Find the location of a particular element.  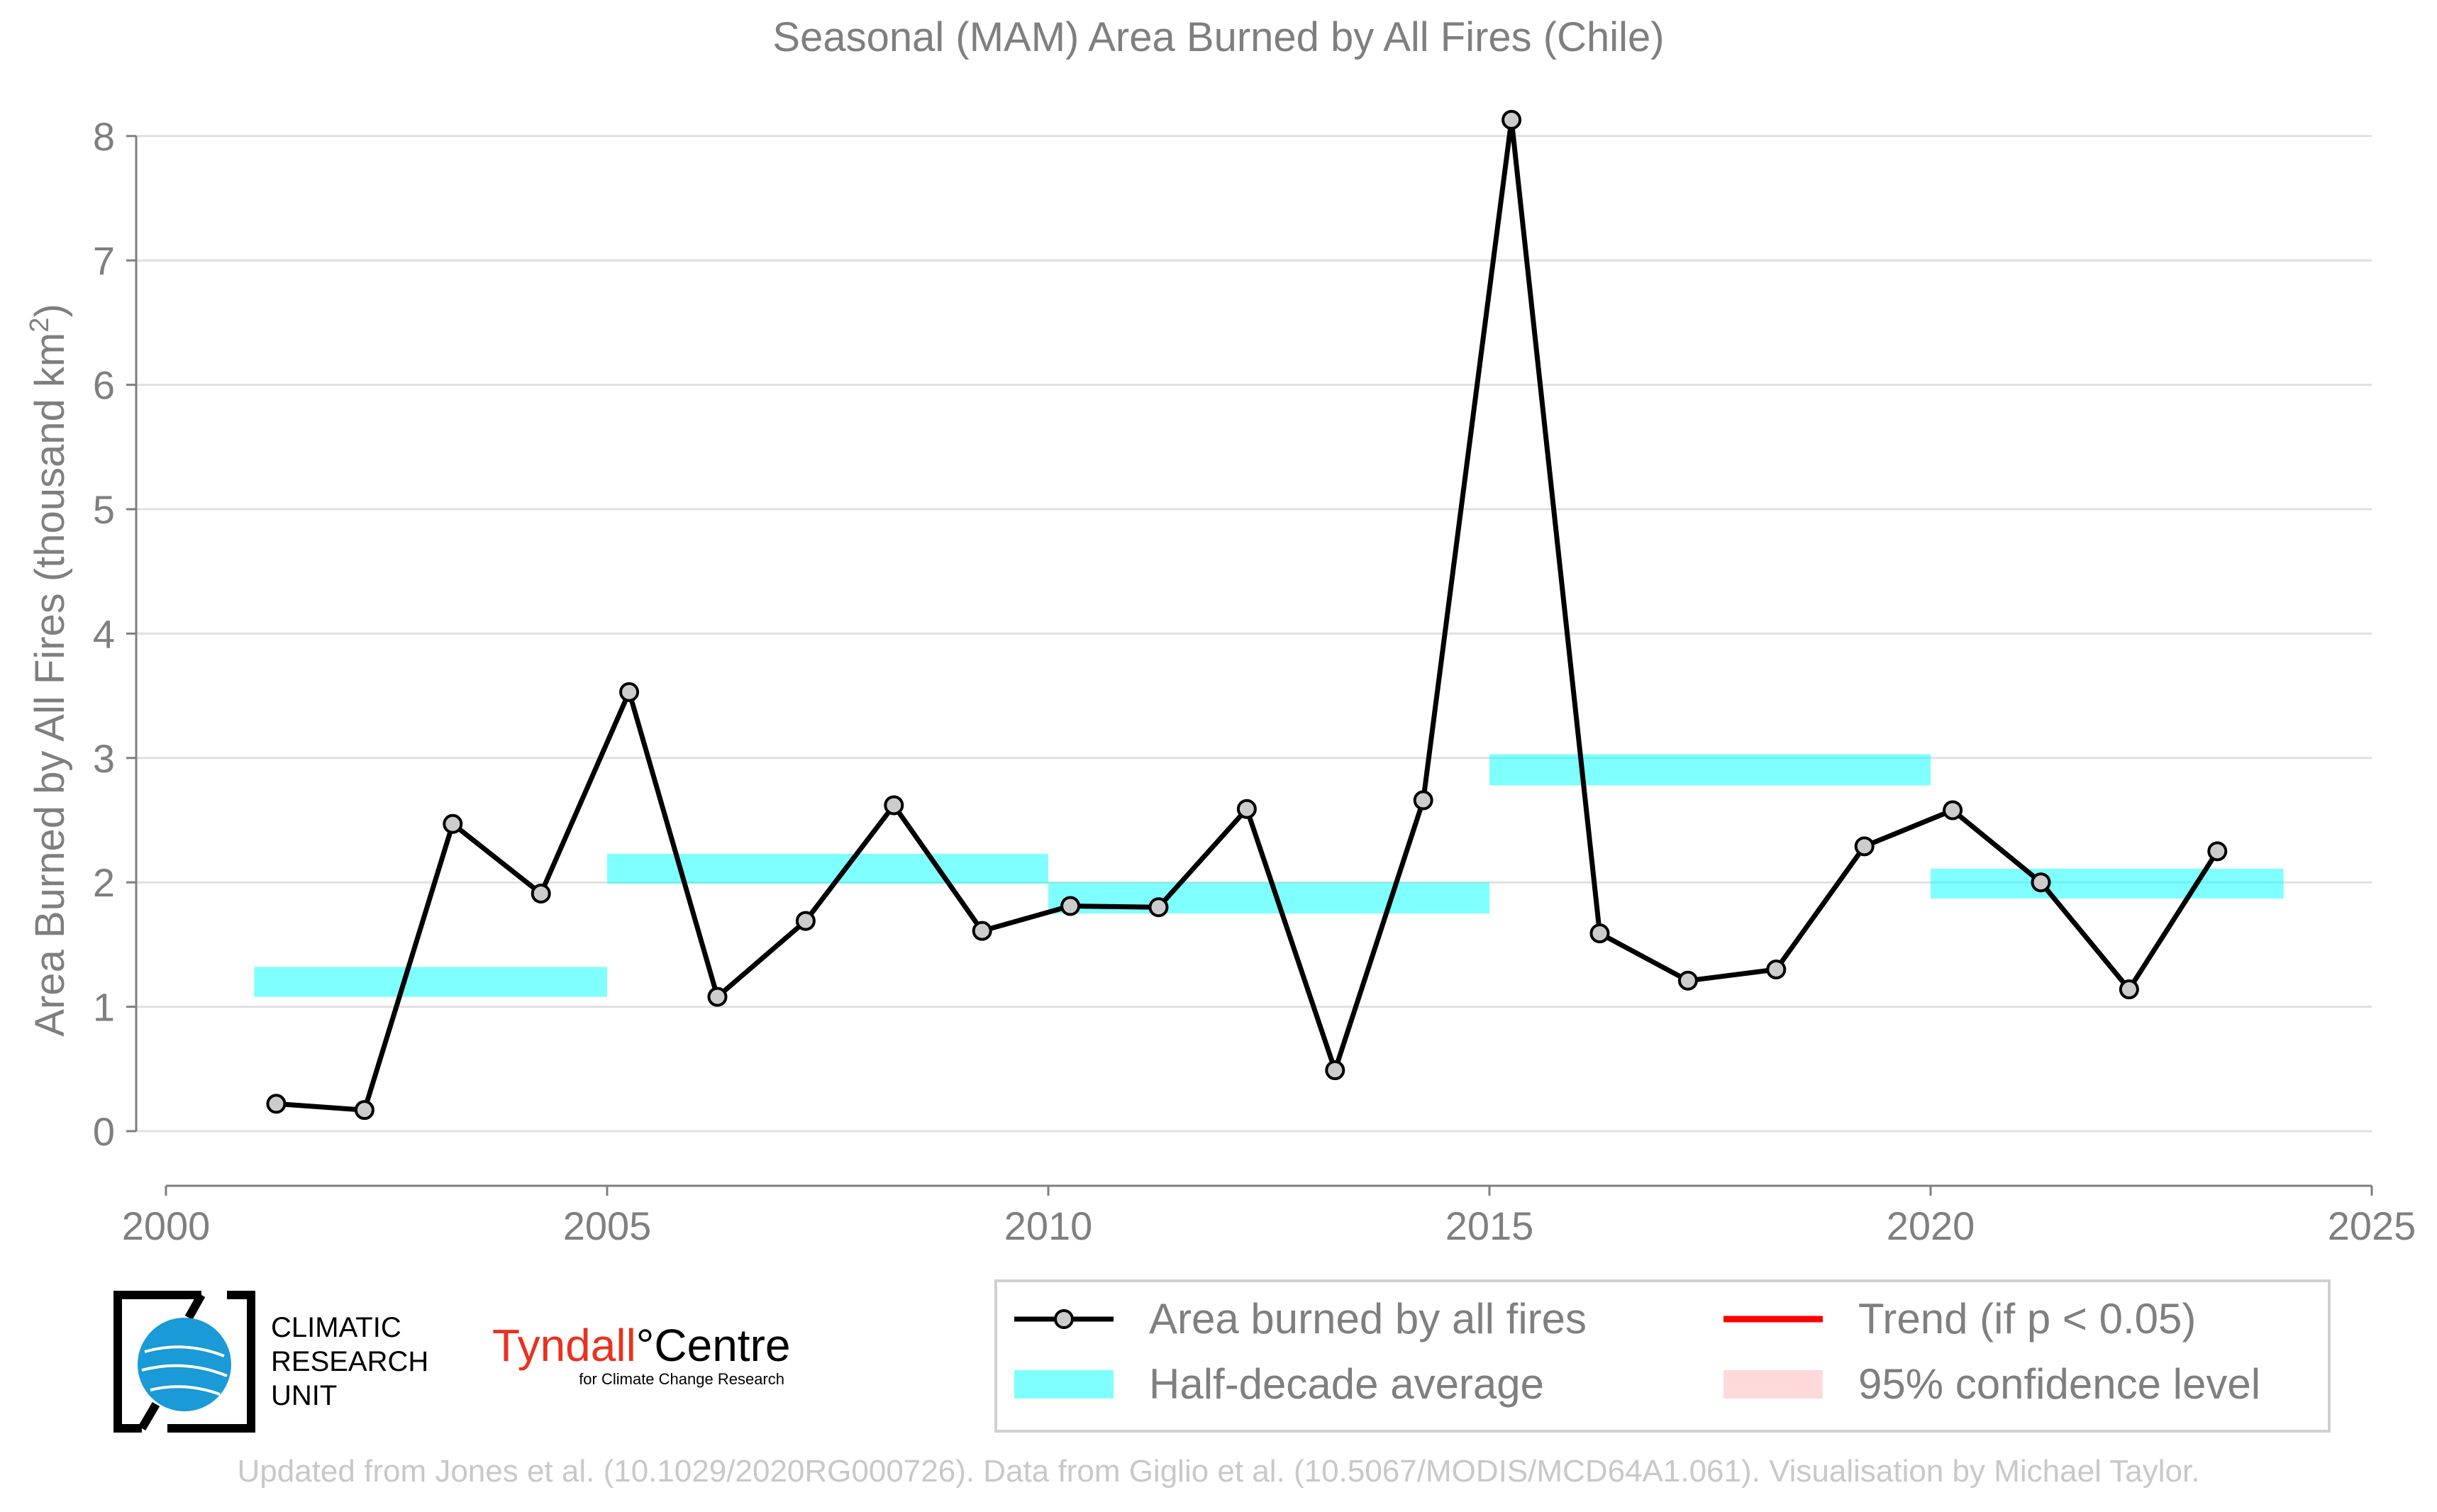

data-point-2022.25 is located at coordinates (2129, 989).